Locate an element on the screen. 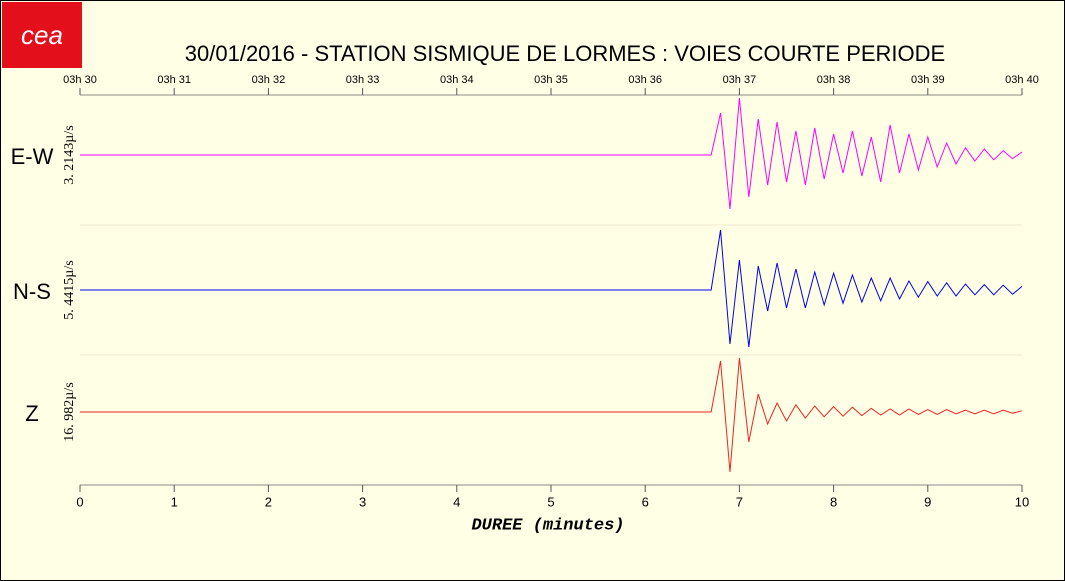 The height and width of the screenshot is (581, 1065). scale-label: 5. 4415µ/s is located at coordinates (69, 289).